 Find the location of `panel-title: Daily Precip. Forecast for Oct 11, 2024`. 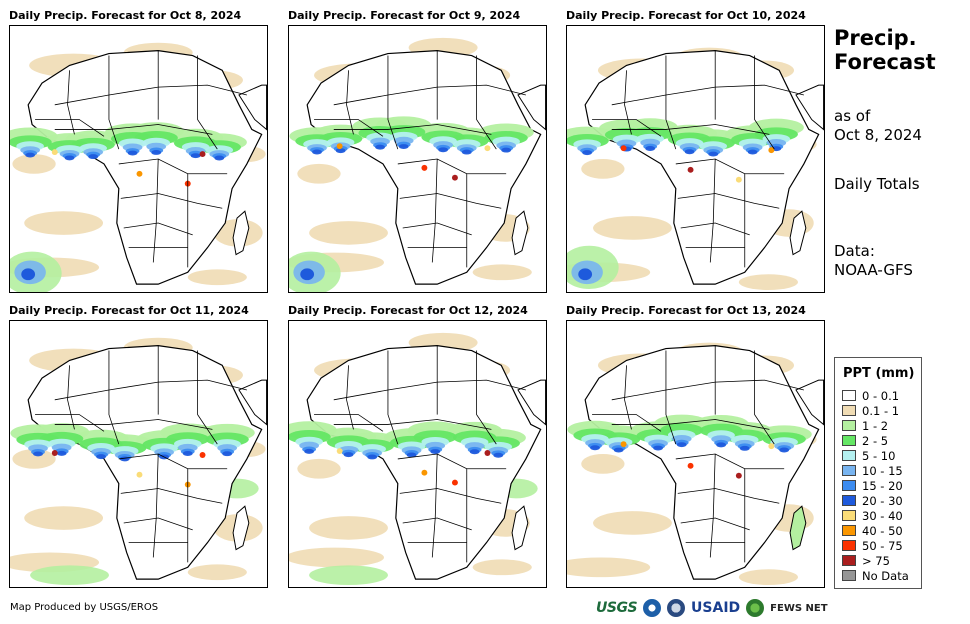

panel-title: Daily Precip. Forecast for Oct 11, 2024 is located at coordinates (129, 310).